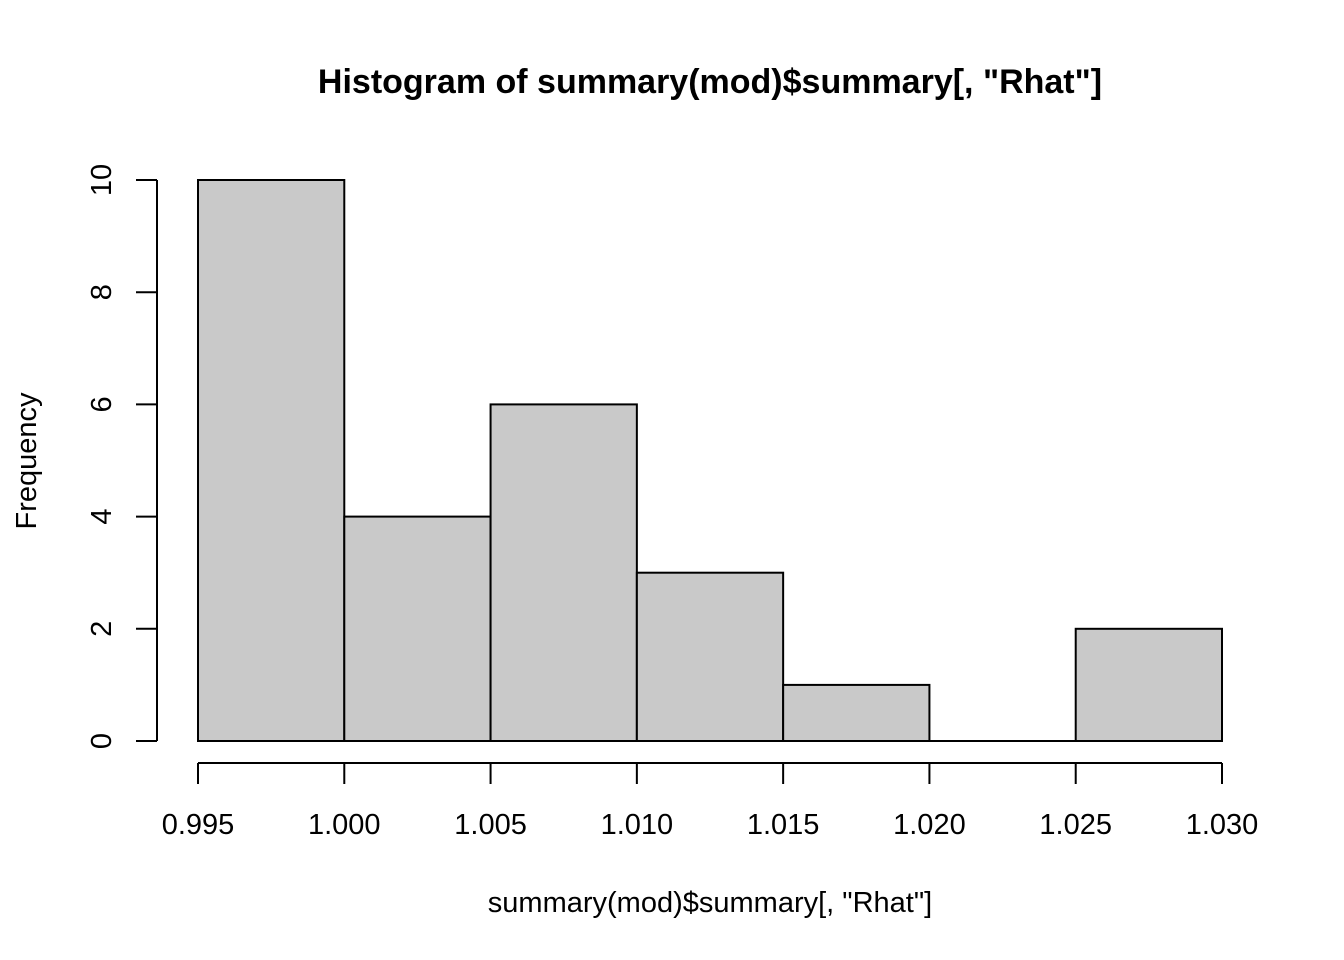  Describe the element at coordinates (102, 292) in the screenshot. I see `y-tick-label: 8` at that location.